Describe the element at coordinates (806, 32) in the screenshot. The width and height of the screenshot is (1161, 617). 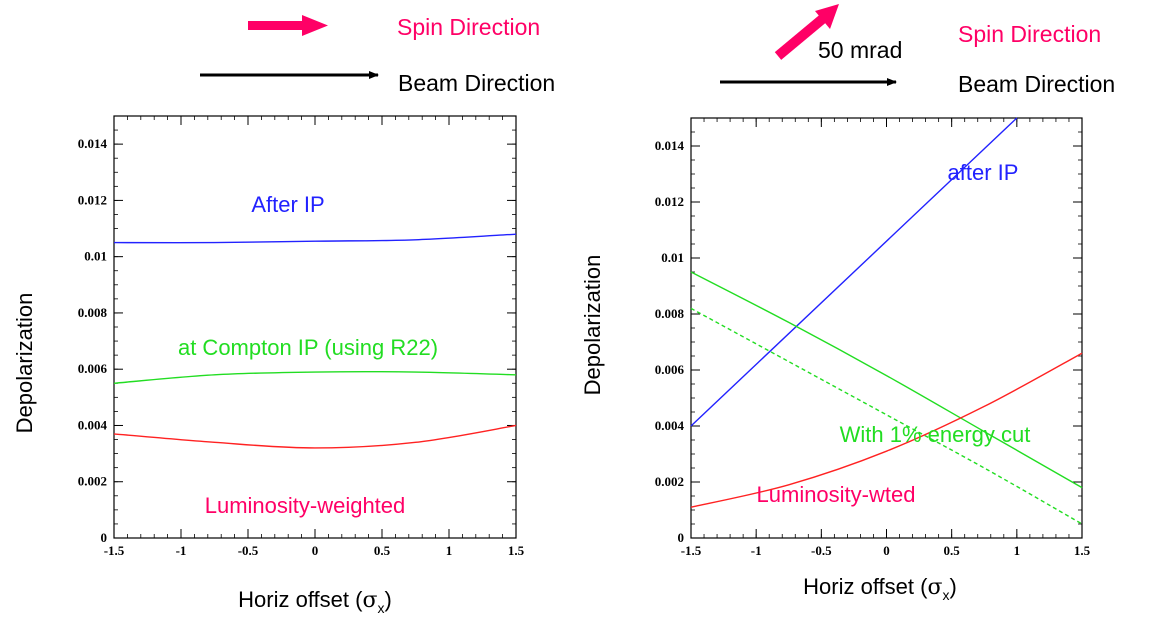
I see `tilted-spin-arrow-icon` at that location.